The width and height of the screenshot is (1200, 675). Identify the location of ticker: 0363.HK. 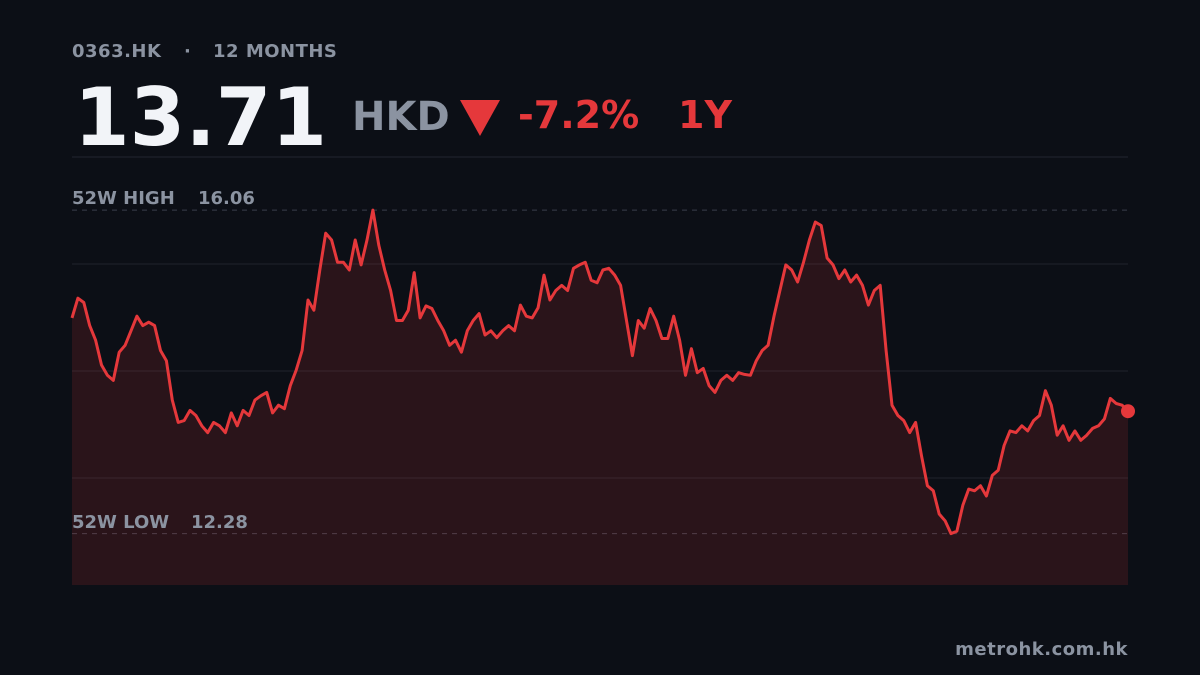
(117, 51).